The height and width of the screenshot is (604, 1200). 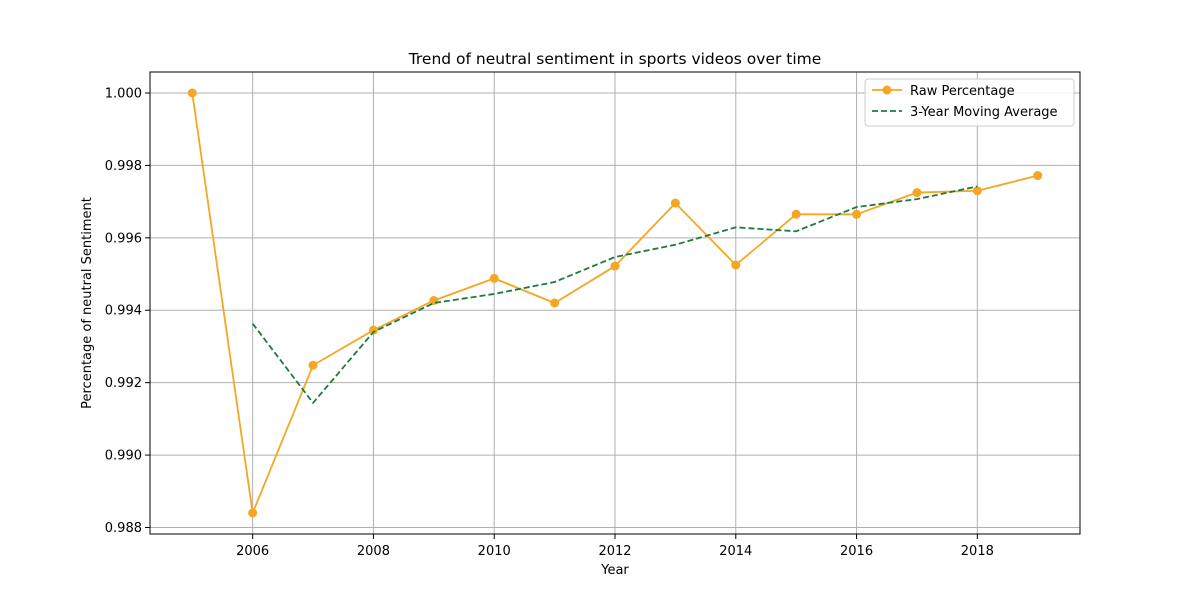 What do you see at coordinates (856, 551) in the screenshot?
I see `x-tick-label: 2016` at bounding box center [856, 551].